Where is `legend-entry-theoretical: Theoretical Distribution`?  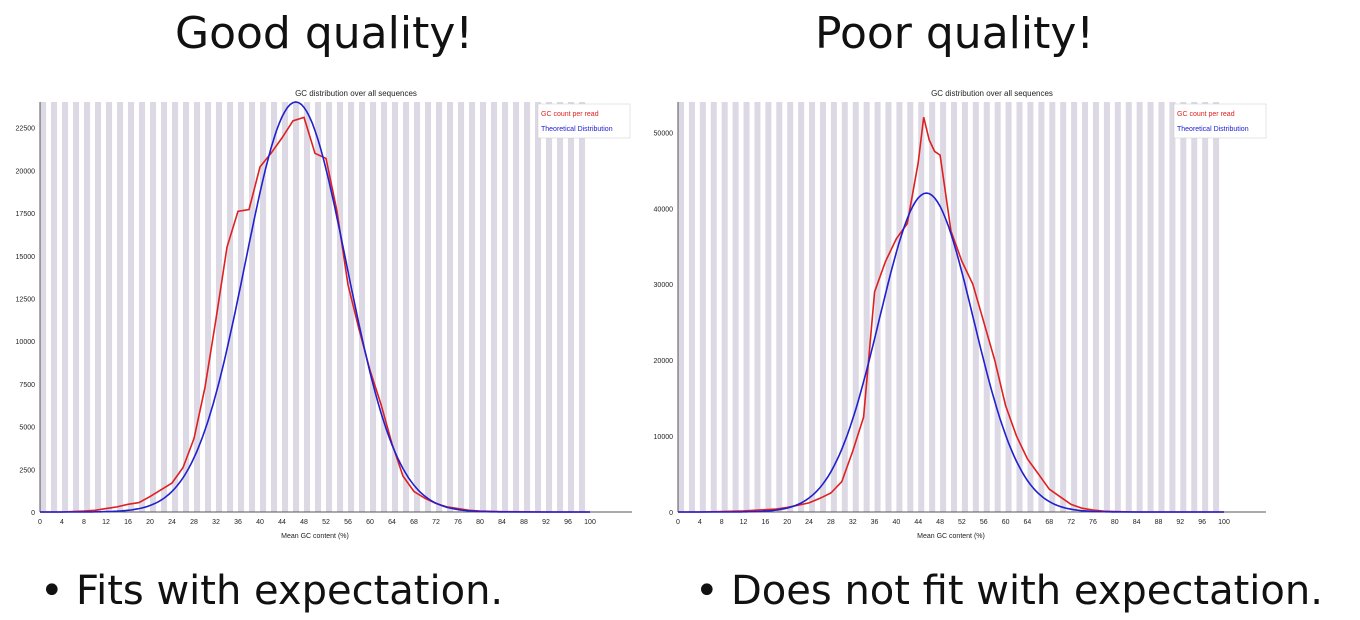 legend-entry-theoretical: Theoretical Distribution is located at coordinates (577, 129).